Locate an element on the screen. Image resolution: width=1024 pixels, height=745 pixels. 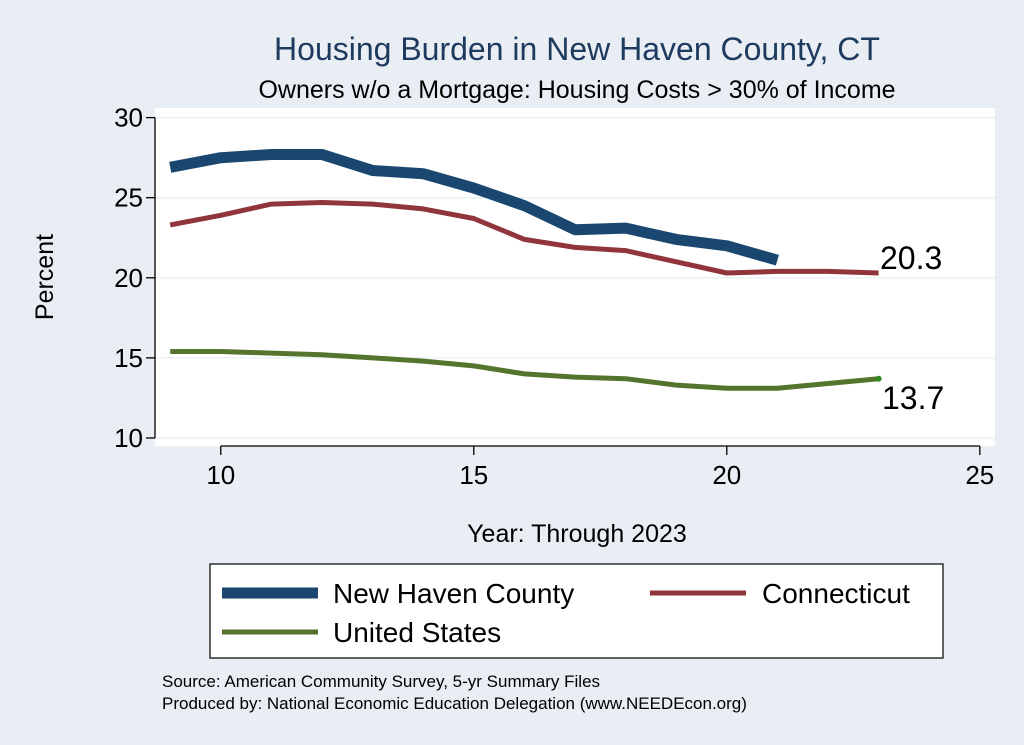
series-line-new-haven-county is located at coordinates (474, 207).